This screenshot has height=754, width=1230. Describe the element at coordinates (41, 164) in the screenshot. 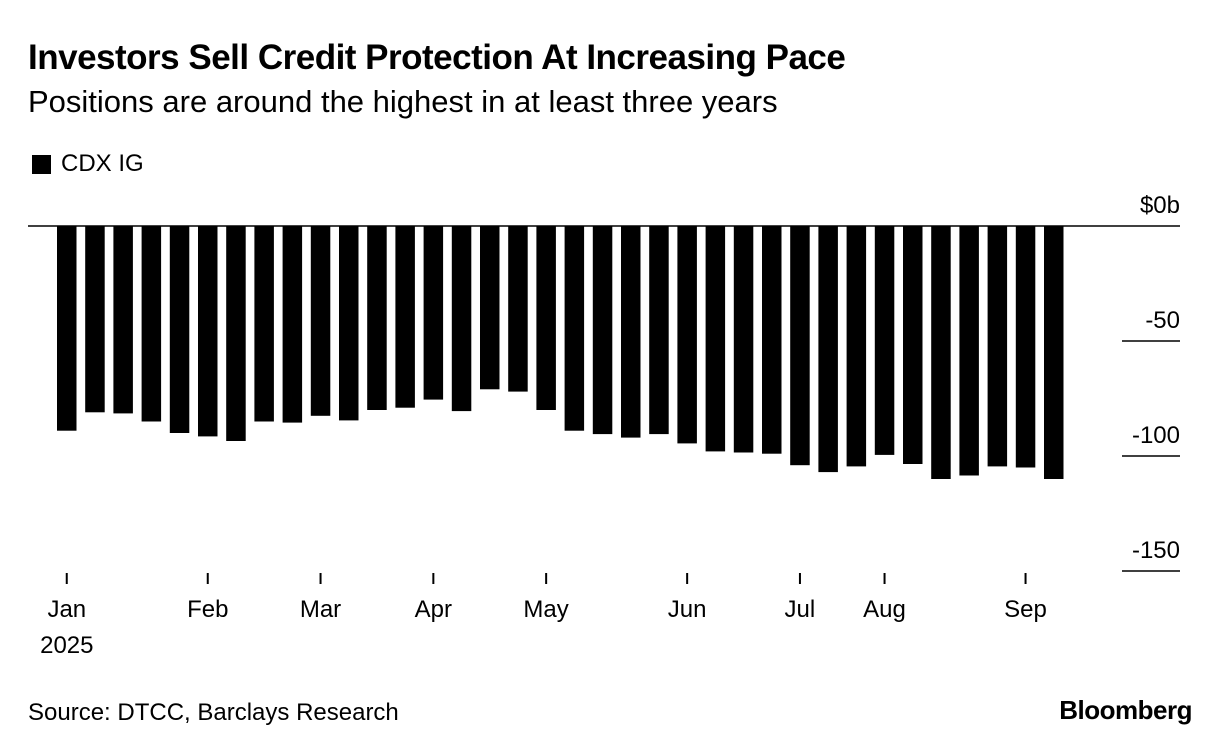

I see `legend-swatch` at that location.